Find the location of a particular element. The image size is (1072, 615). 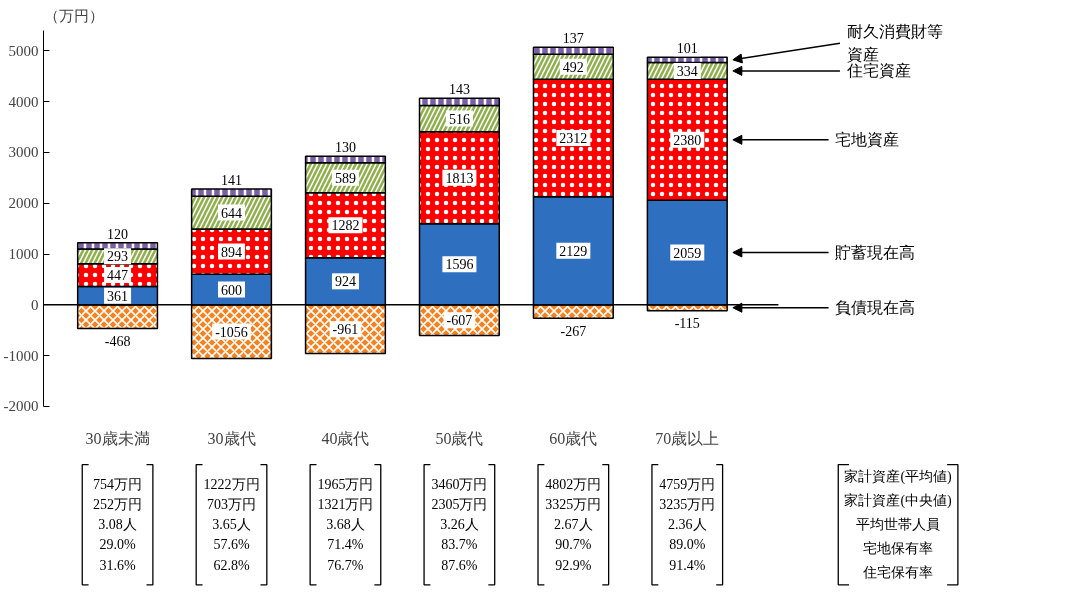

text: 宅地保有率 is located at coordinates (898, 549).